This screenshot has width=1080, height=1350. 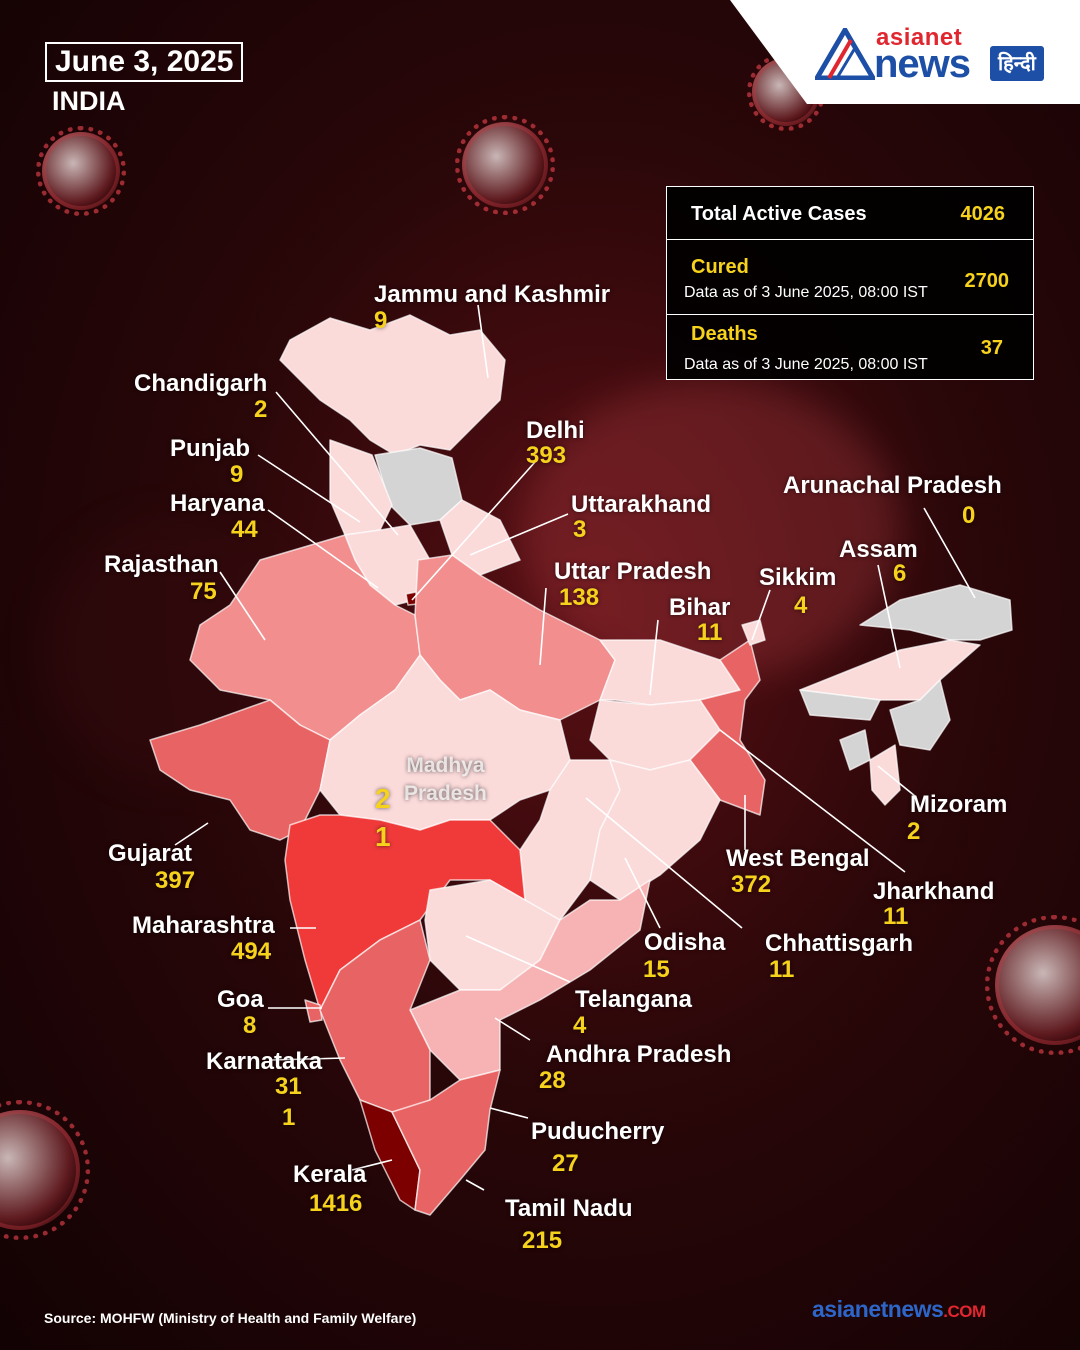 What do you see at coordinates (150, 853) in the screenshot?
I see `label-gujarat: Gujarat` at bounding box center [150, 853].